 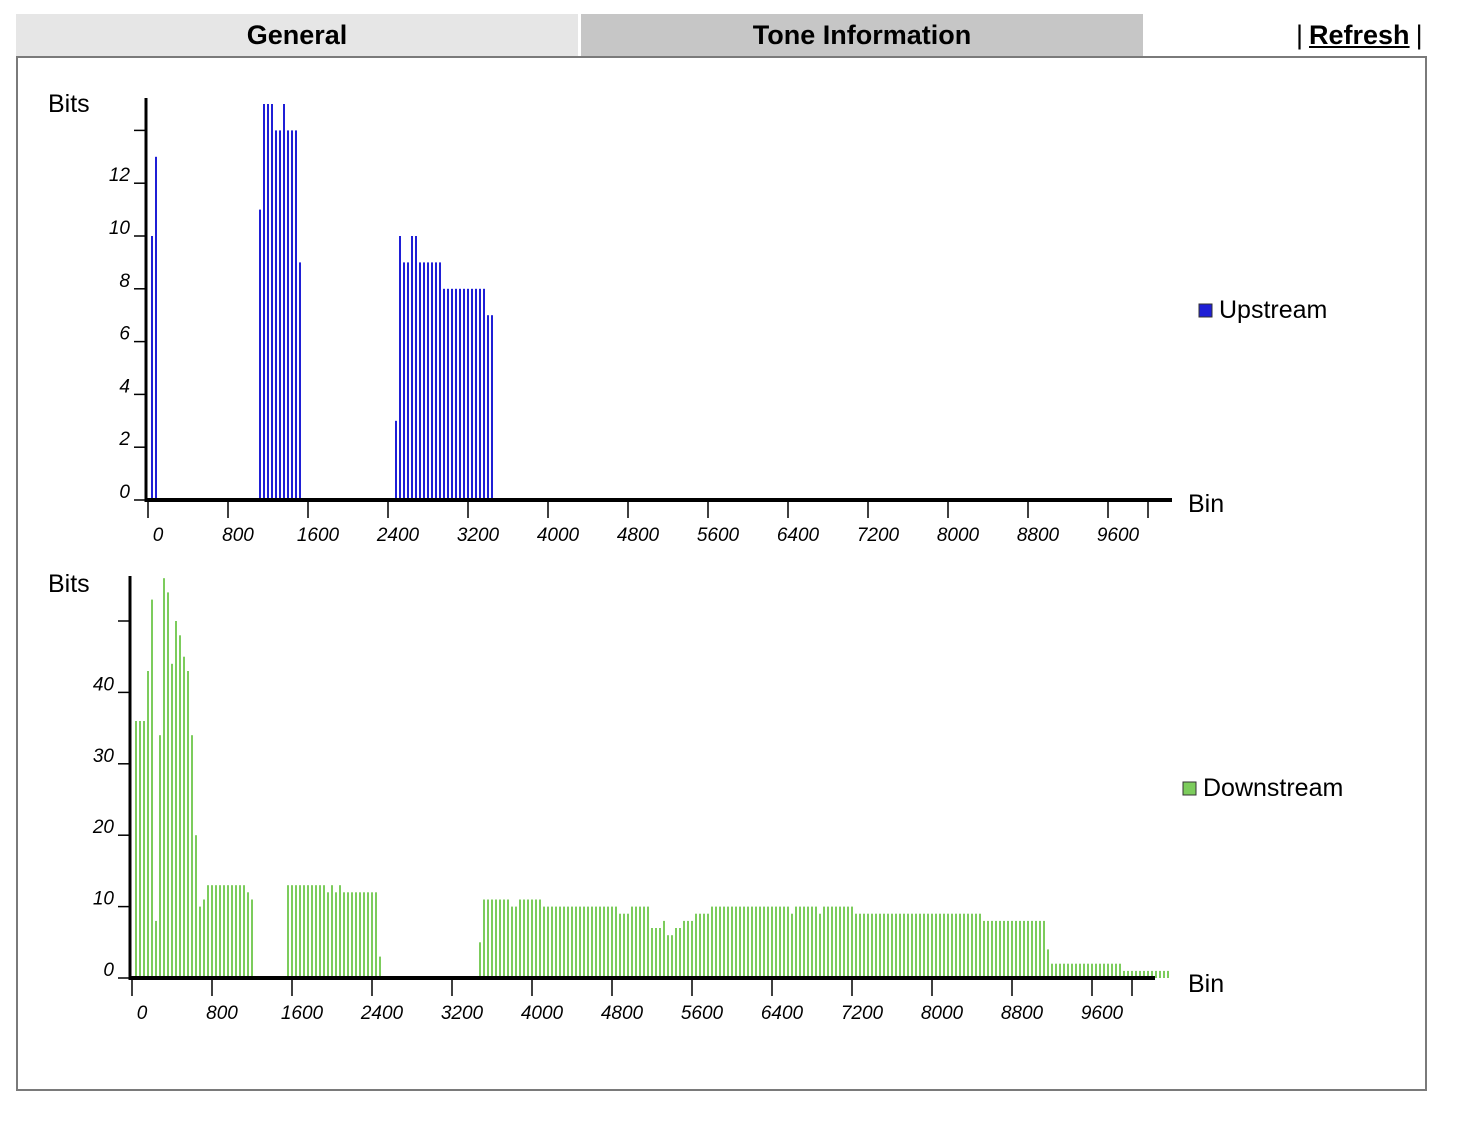 I want to click on tab-general: General, so click(x=297, y=35).